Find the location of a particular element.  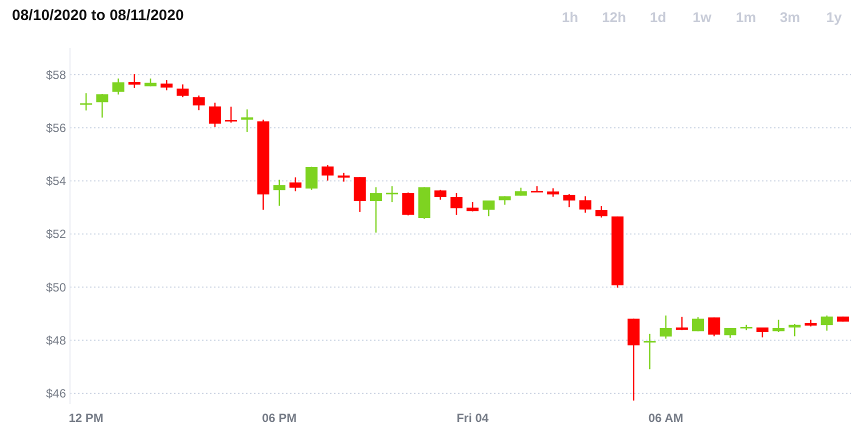

y-tick-label: $48 is located at coordinates (56, 340).